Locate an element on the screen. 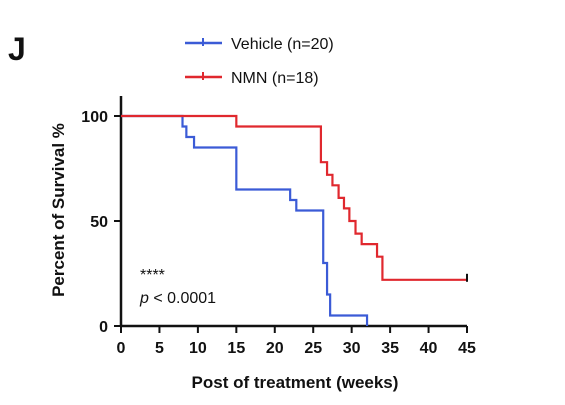 The width and height of the screenshot is (565, 405). y-axis-title: Percent of Survival % is located at coordinates (58, 210).